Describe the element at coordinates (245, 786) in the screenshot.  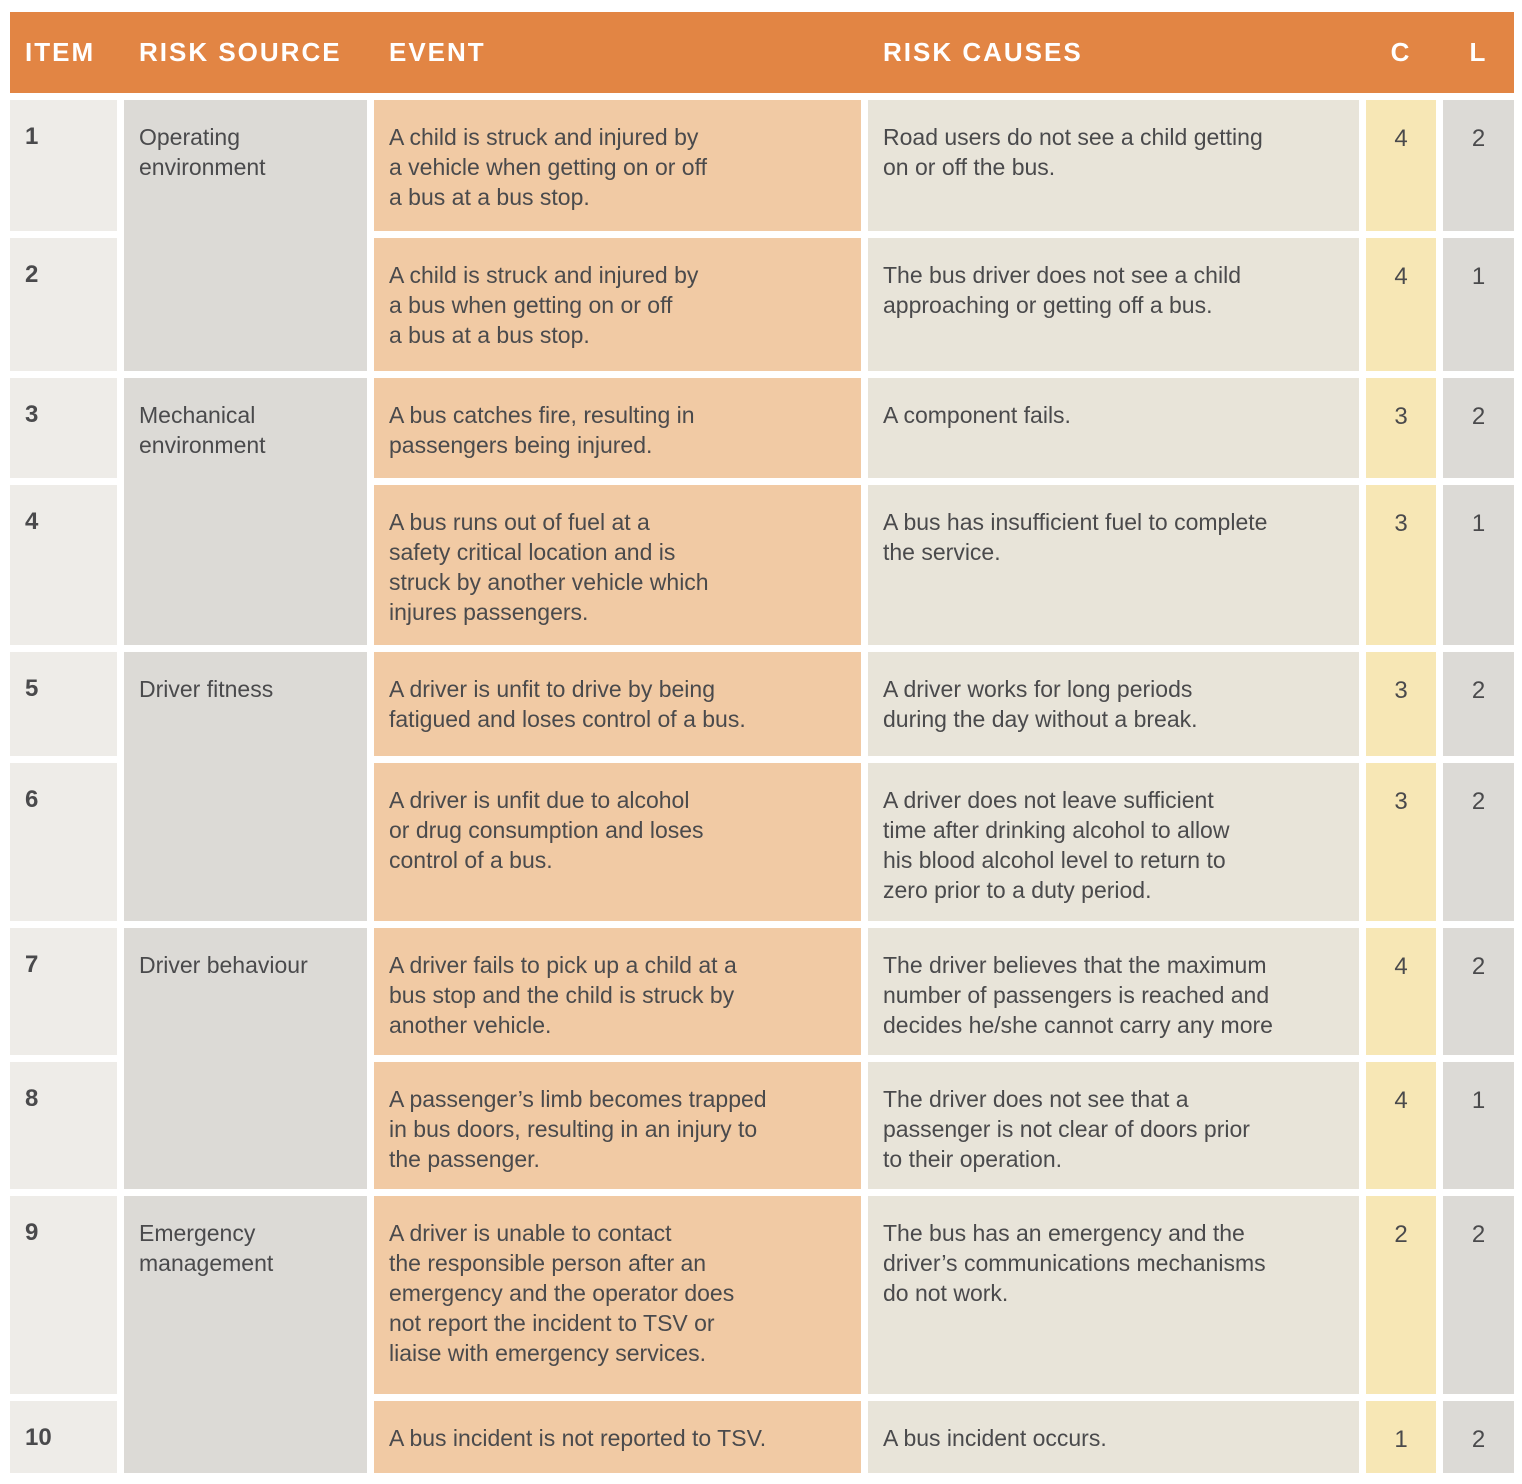
I see `risk-source-driver-fitness: Driver fitness` at that location.